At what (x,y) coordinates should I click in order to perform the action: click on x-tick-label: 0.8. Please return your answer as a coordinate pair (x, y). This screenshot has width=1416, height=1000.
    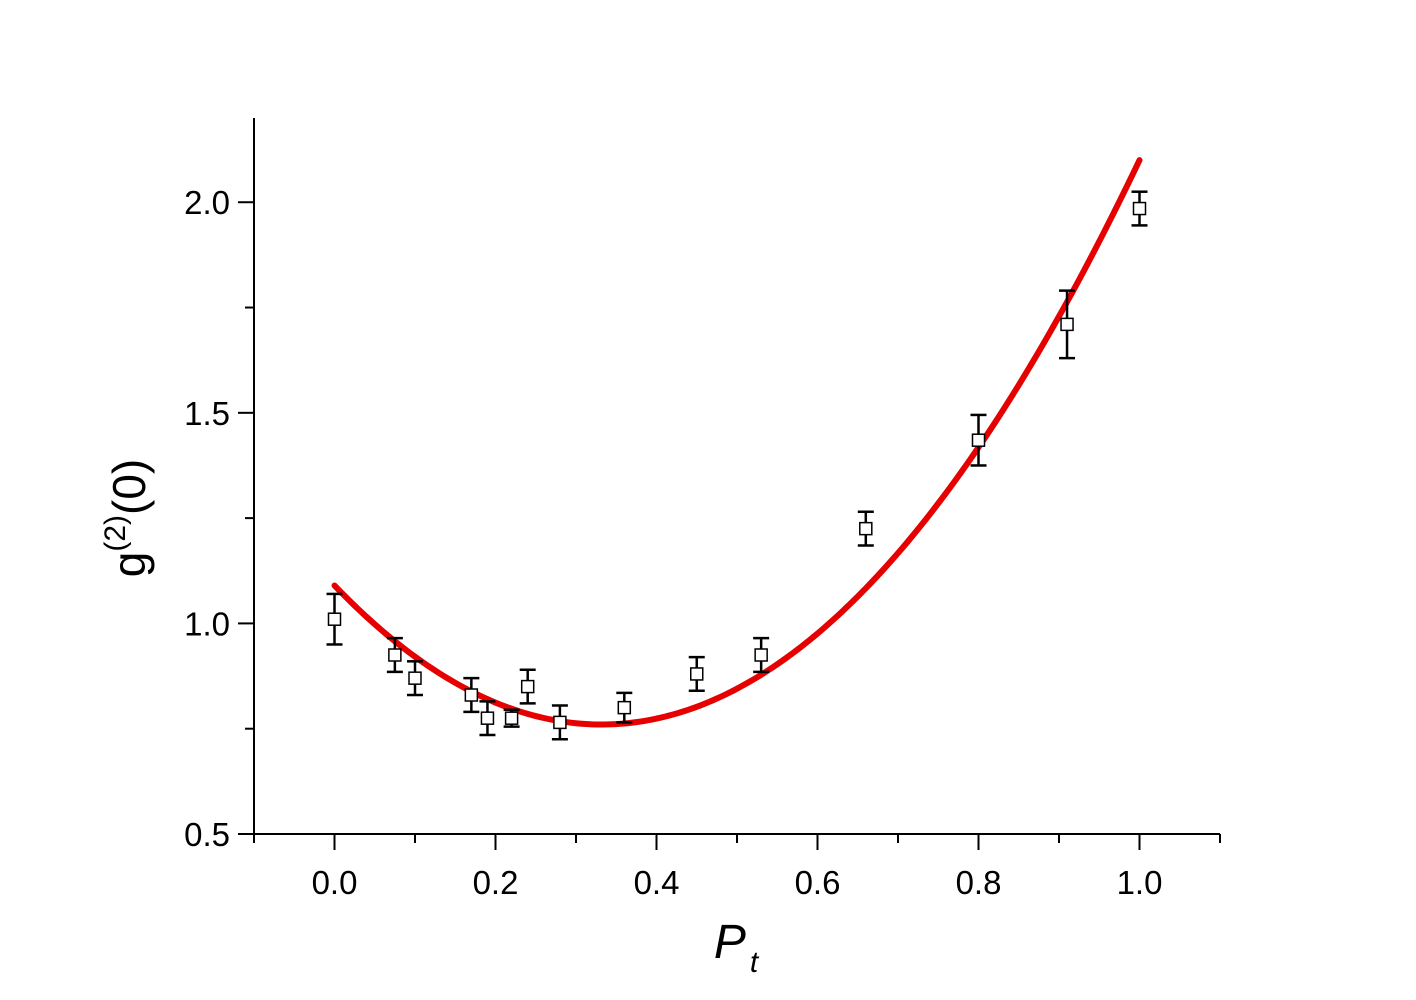
    Looking at the image, I should click on (979, 882).